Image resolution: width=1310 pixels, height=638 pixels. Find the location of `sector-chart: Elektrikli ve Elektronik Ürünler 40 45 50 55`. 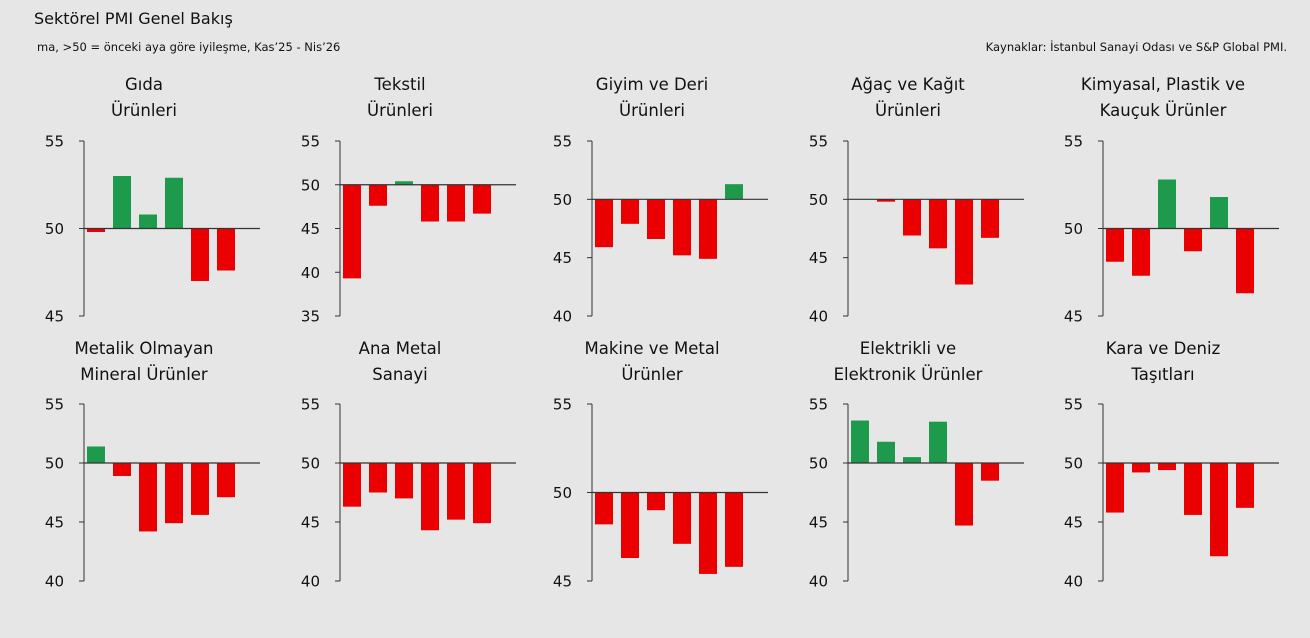

sector-chart: Elektrikli ve Elektronik Ürünler 40 45 50 55 is located at coordinates (916, 465).